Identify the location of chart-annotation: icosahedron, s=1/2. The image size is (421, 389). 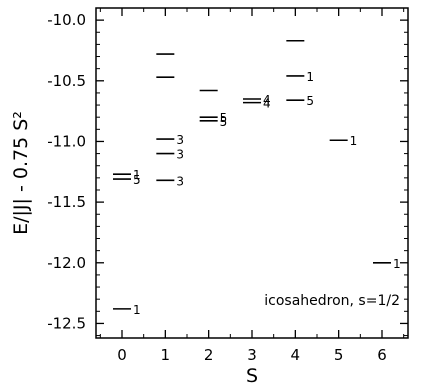
(332, 301).